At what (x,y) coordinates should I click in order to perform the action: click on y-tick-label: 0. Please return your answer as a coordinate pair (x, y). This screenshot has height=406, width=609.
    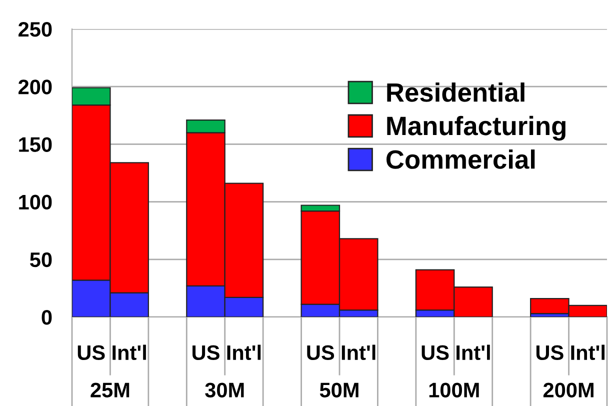
    Looking at the image, I should click on (47, 317).